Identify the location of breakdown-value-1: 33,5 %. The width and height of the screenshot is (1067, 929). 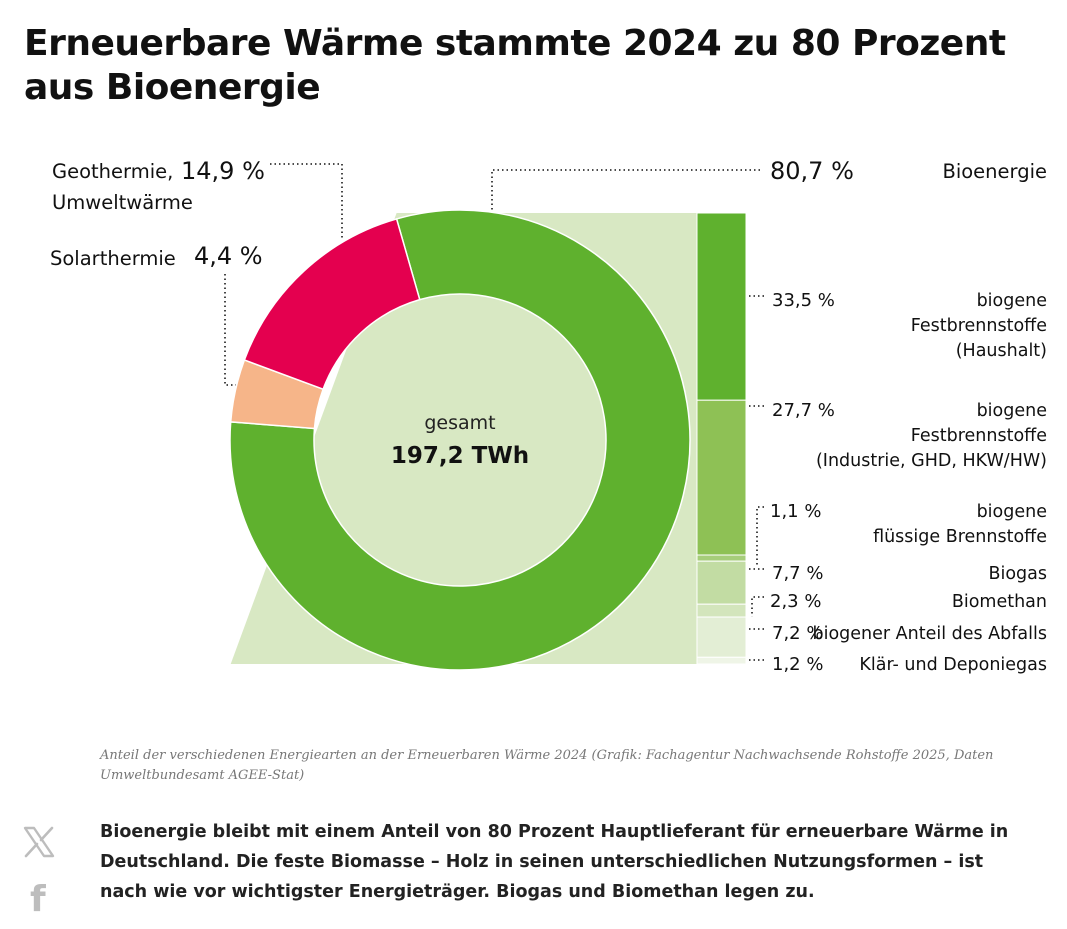
(803, 300).